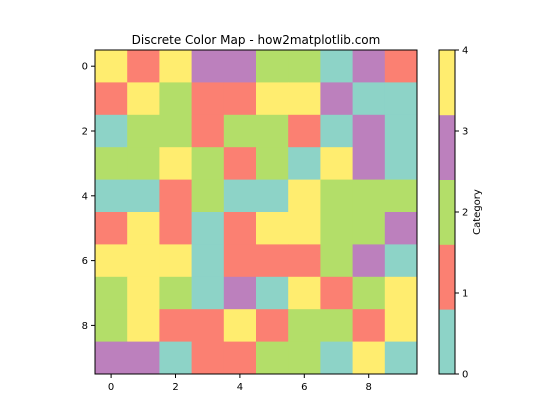  I want to click on y-tick-label: 0, so click(85, 67).